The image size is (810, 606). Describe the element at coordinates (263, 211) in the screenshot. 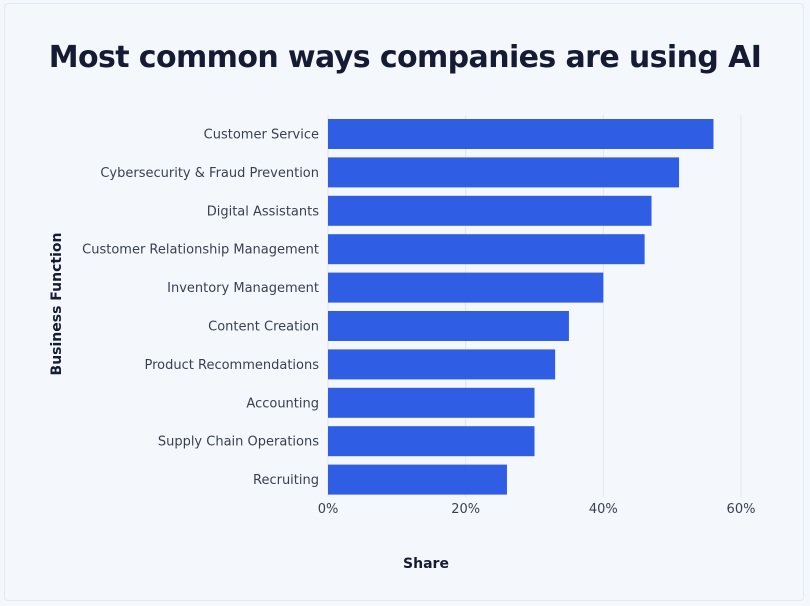

I see `category-label: Digital Assistants` at that location.